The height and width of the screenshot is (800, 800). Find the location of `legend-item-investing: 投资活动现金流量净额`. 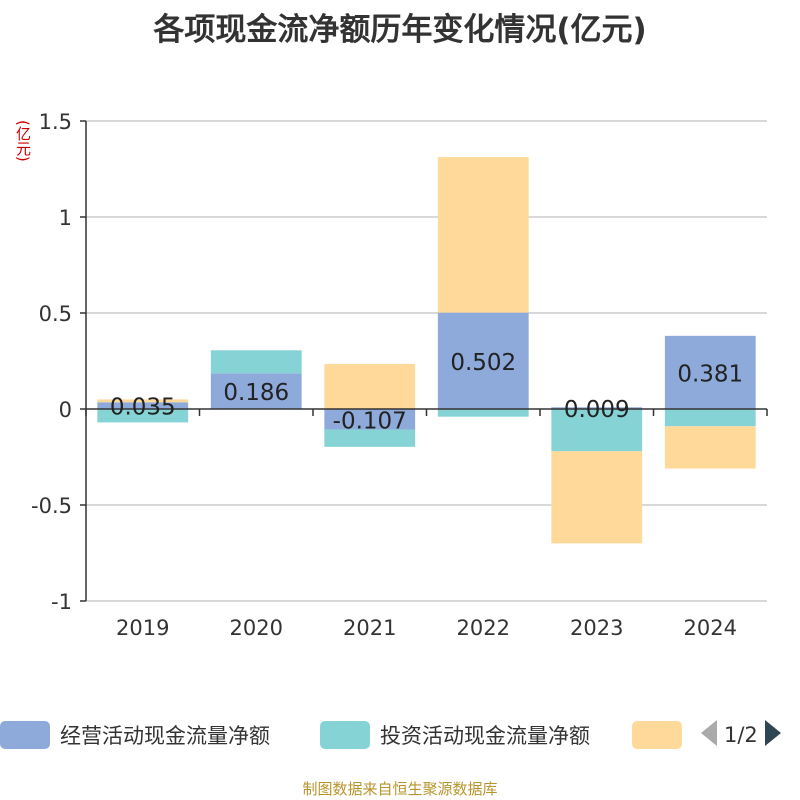

legend-item-investing: 投资活动现金流量净额 is located at coordinates (455, 735).